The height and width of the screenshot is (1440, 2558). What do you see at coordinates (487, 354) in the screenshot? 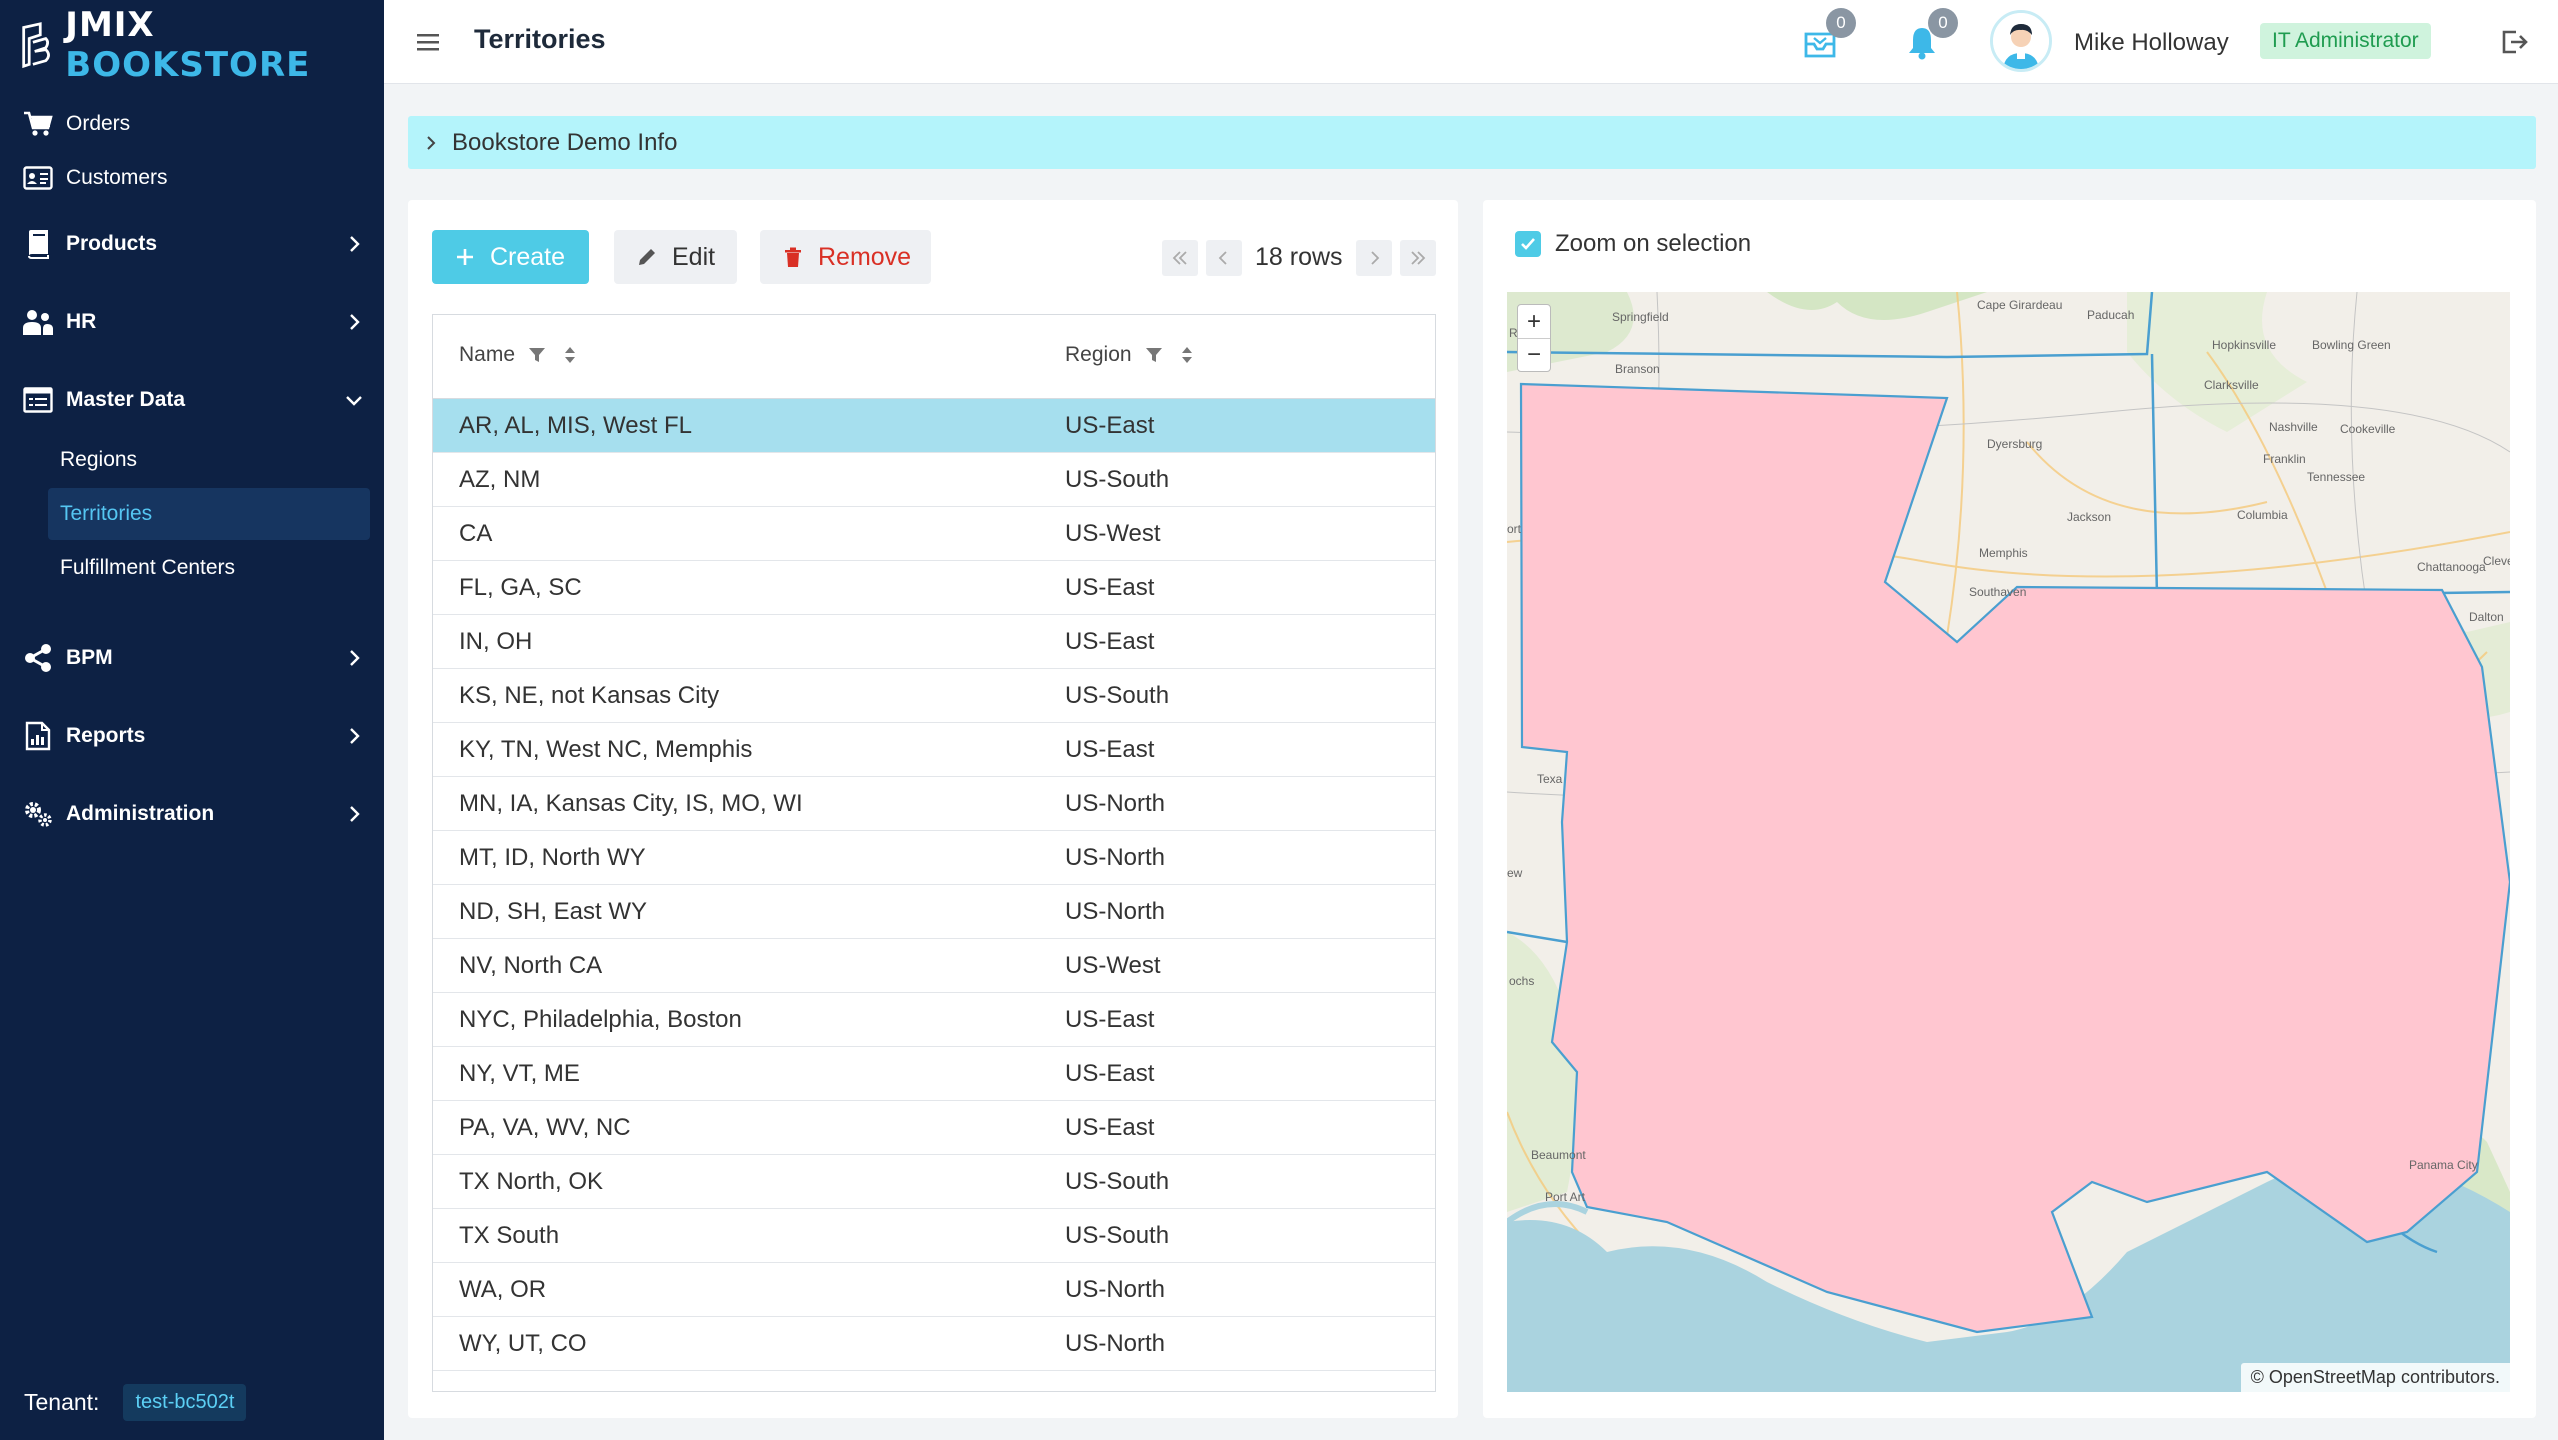
I see `column-header-label: Name` at bounding box center [487, 354].